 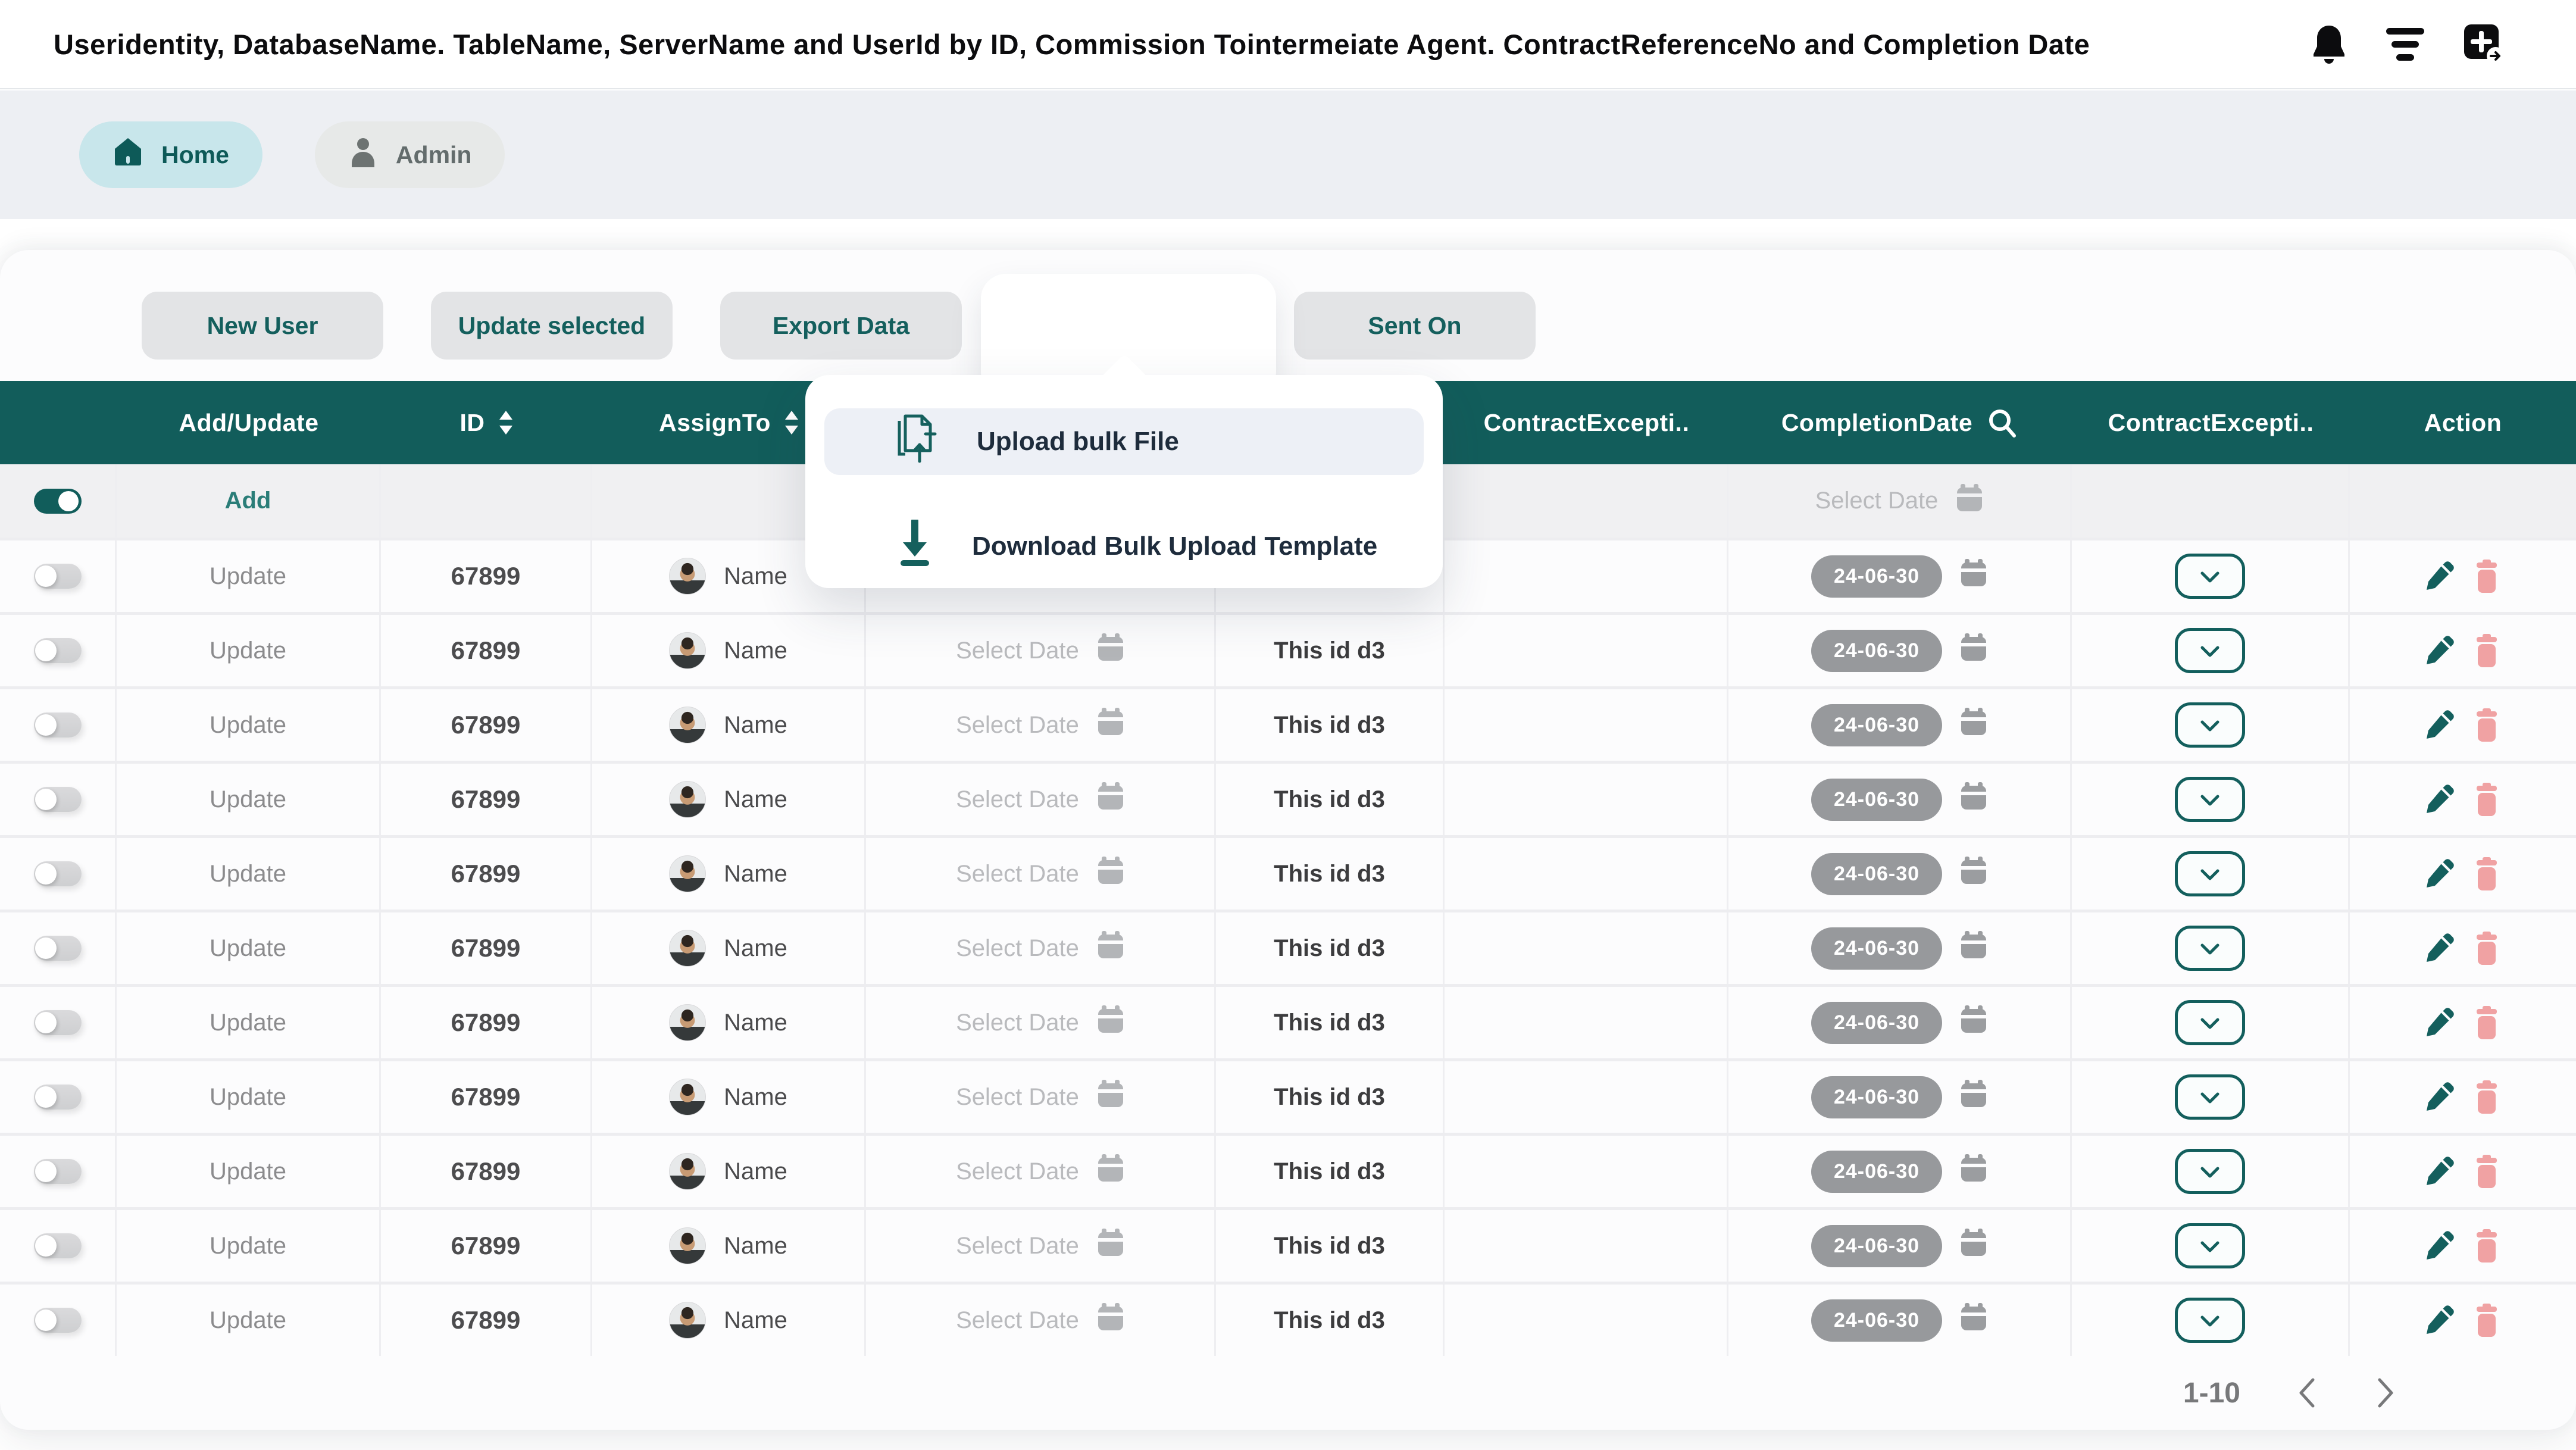 What do you see at coordinates (262, 326) in the screenshot?
I see `new-user-button: New User` at bounding box center [262, 326].